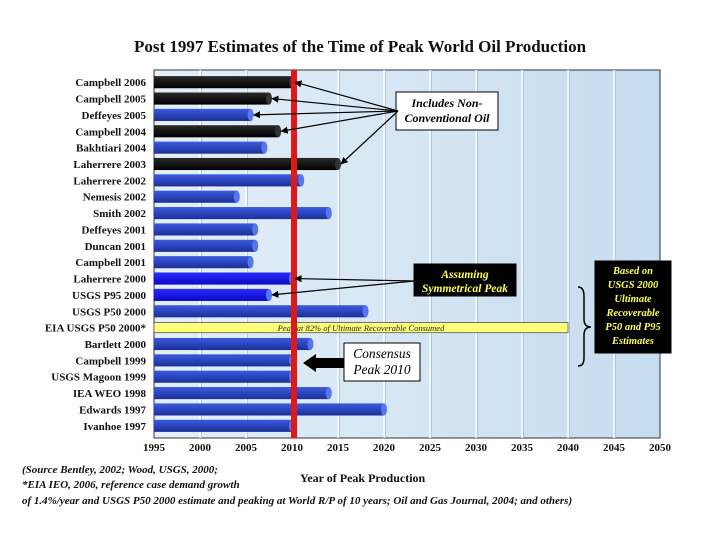 The width and height of the screenshot is (720, 540). What do you see at coordinates (294, 254) in the screenshot?
I see `consensus-line` at bounding box center [294, 254].